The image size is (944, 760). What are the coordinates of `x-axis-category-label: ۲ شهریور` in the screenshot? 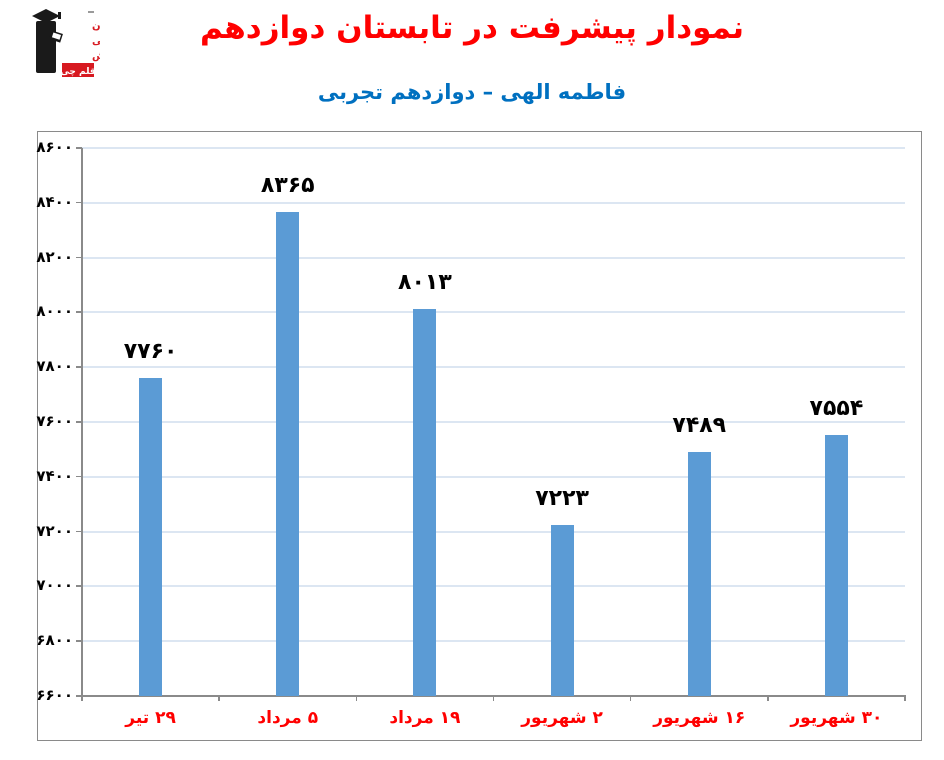 It's located at (562, 718).